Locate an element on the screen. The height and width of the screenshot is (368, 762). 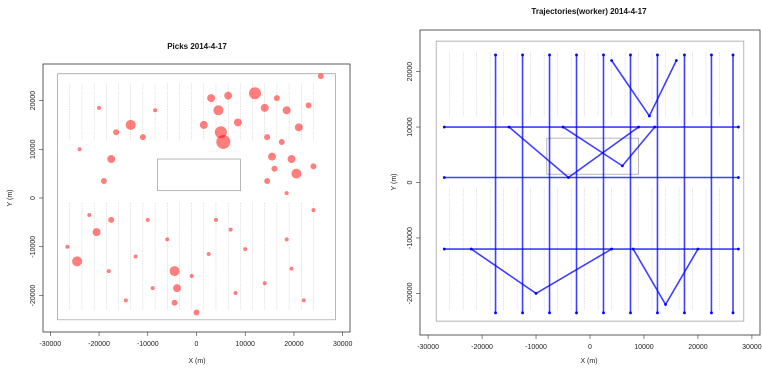
picks-y-tick: 0 is located at coordinates (33, 198).